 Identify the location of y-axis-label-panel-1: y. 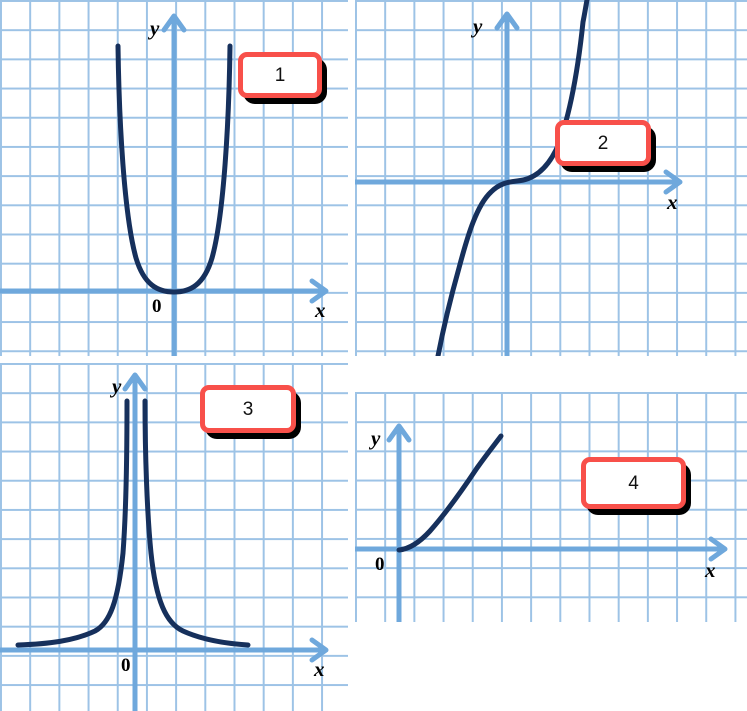
(155, 28).